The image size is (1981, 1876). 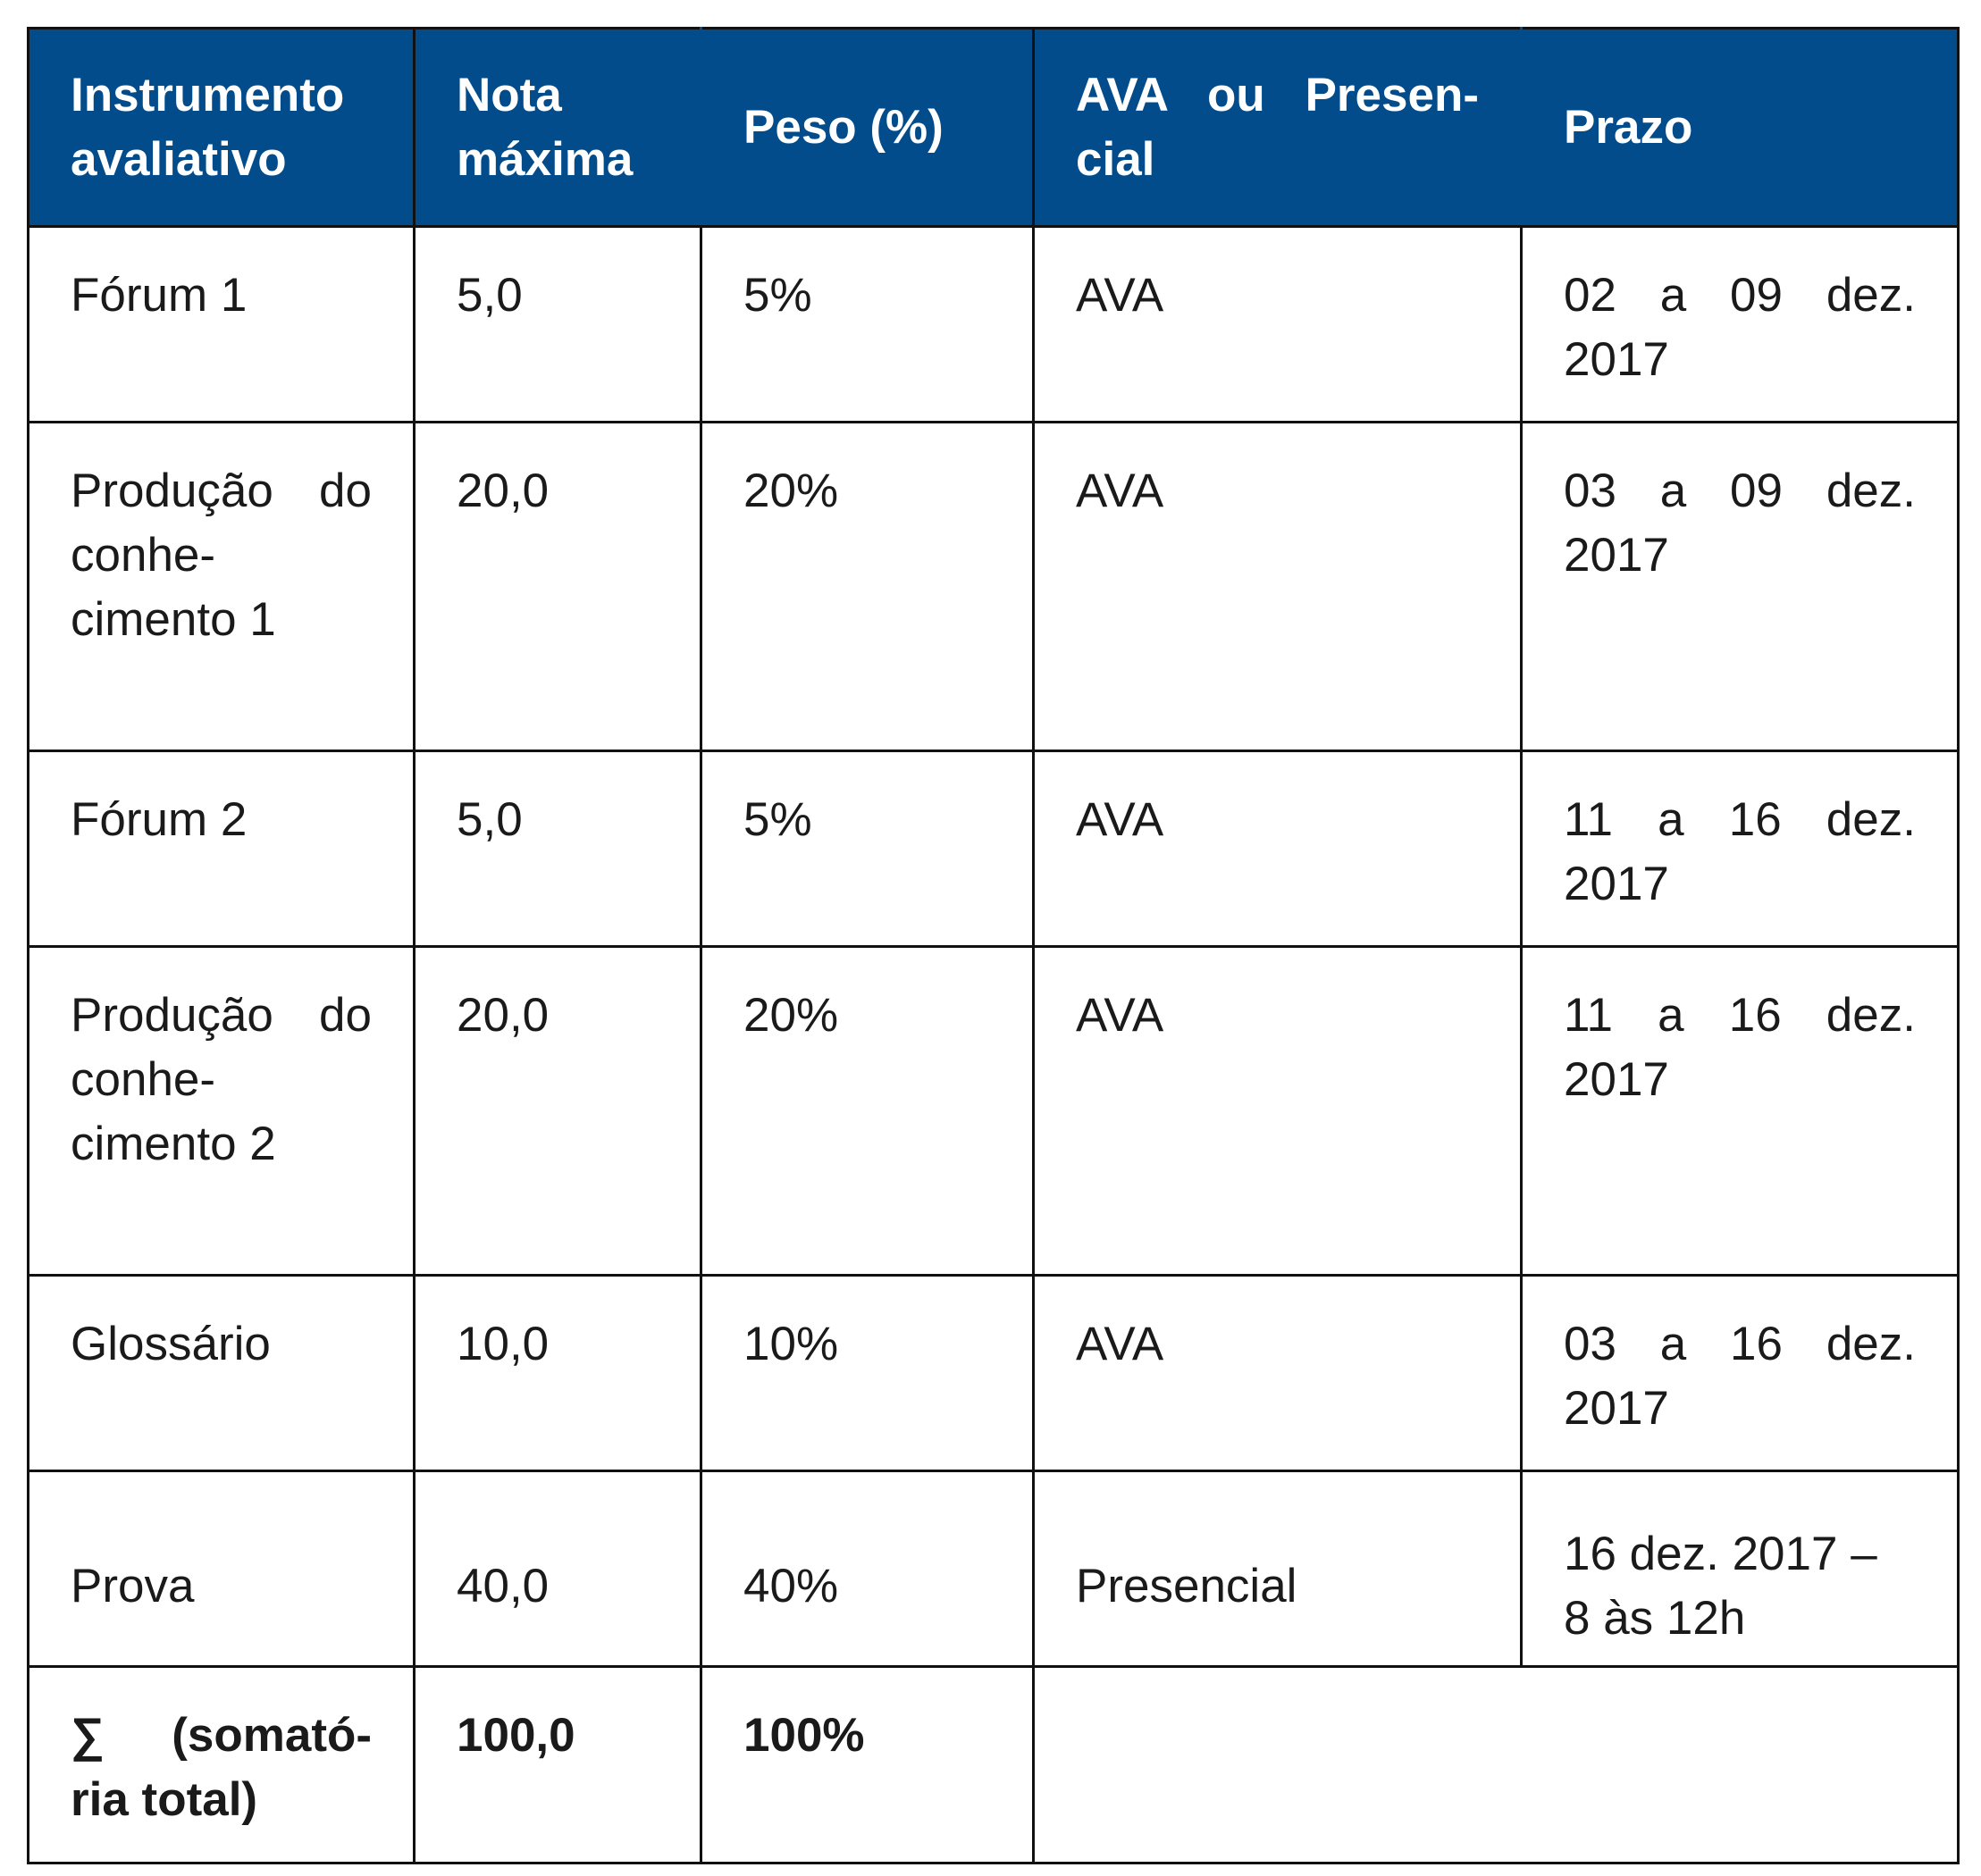 What do you see at coordinates (1740, 1376) in the screenshot?
I see `cell-prazo-text: 03 a 16 dez. 2017` at bounding box center [1740, 1376].